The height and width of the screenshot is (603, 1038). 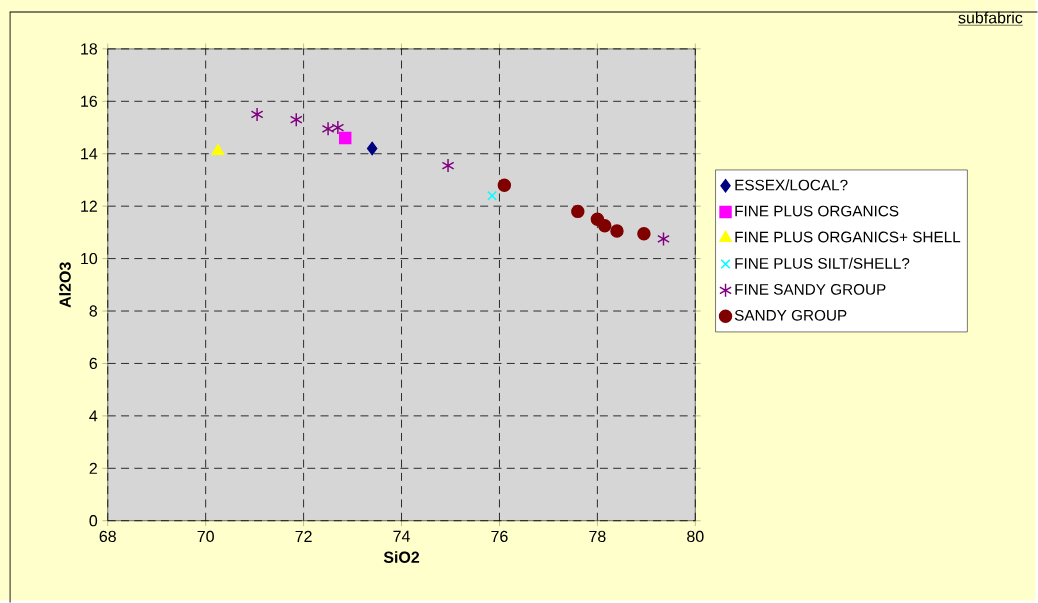 I want to click on y-tick-label: 2, so click(x=93, y=468).